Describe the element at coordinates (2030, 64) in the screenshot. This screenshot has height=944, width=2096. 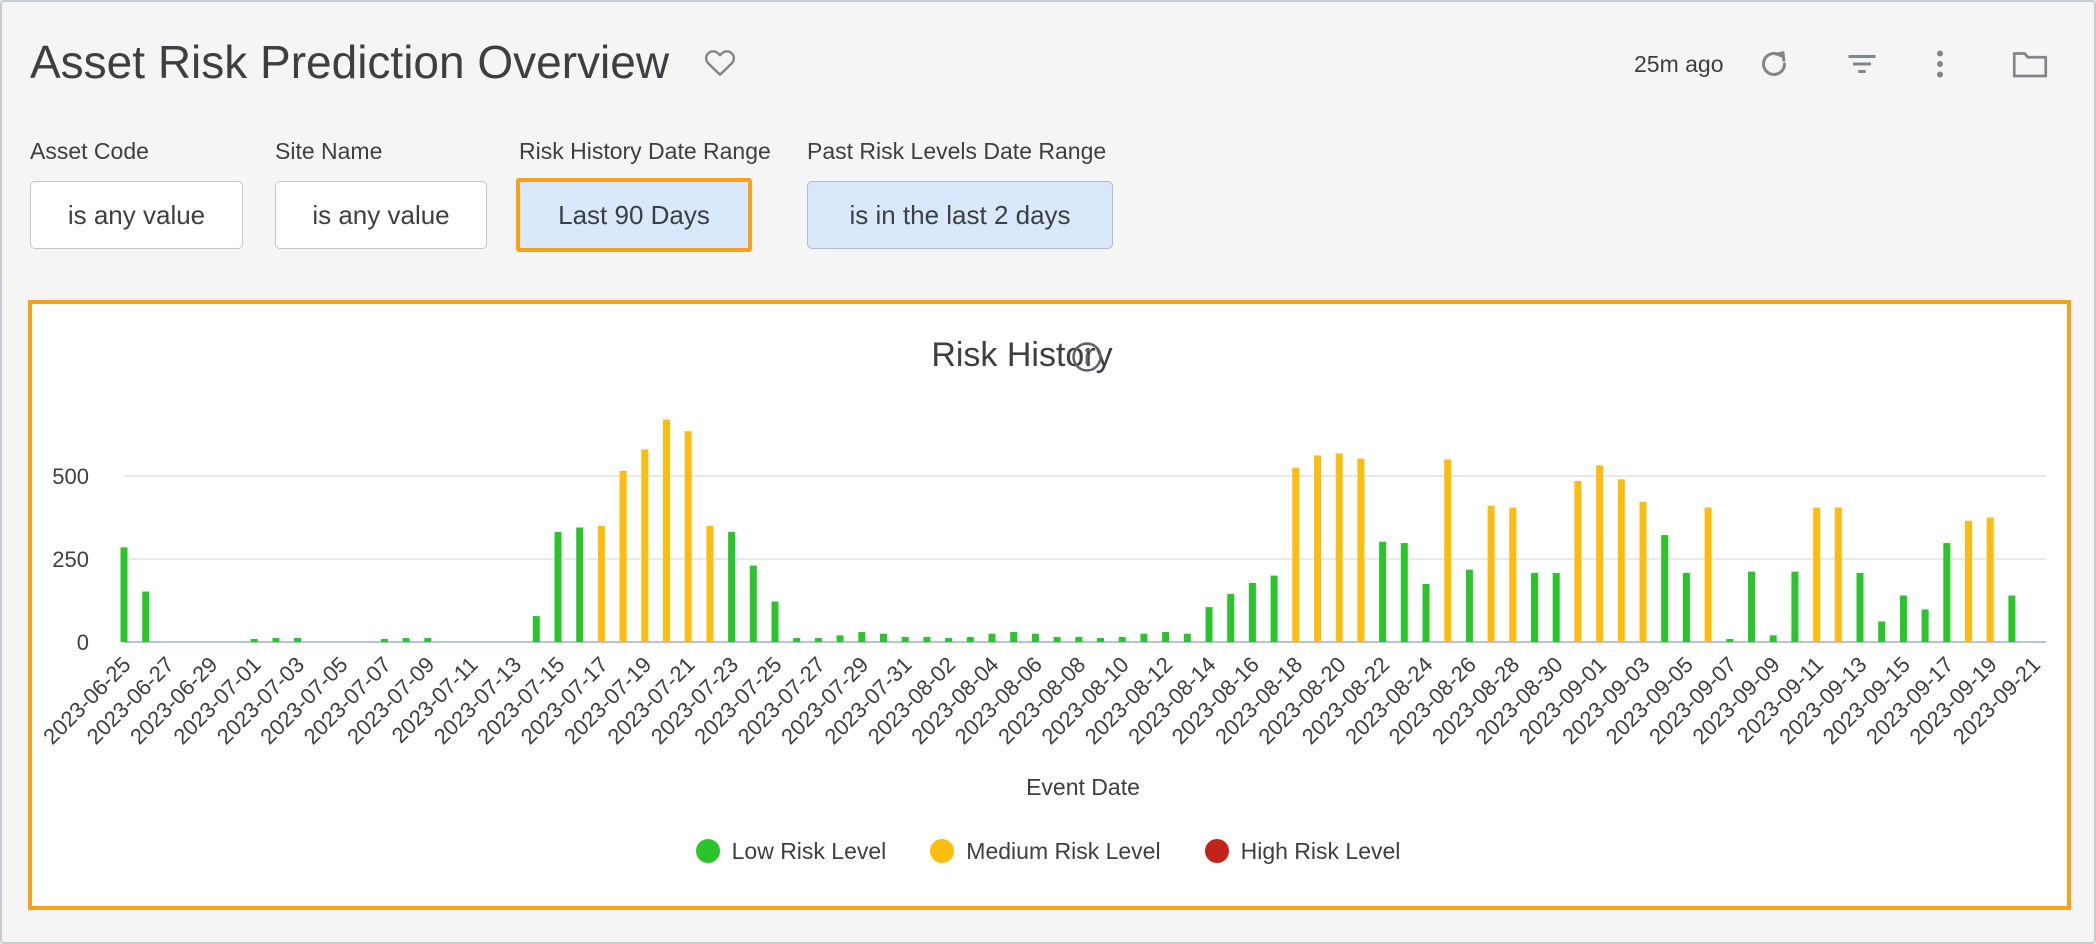
I see `folder-icon` at that location.